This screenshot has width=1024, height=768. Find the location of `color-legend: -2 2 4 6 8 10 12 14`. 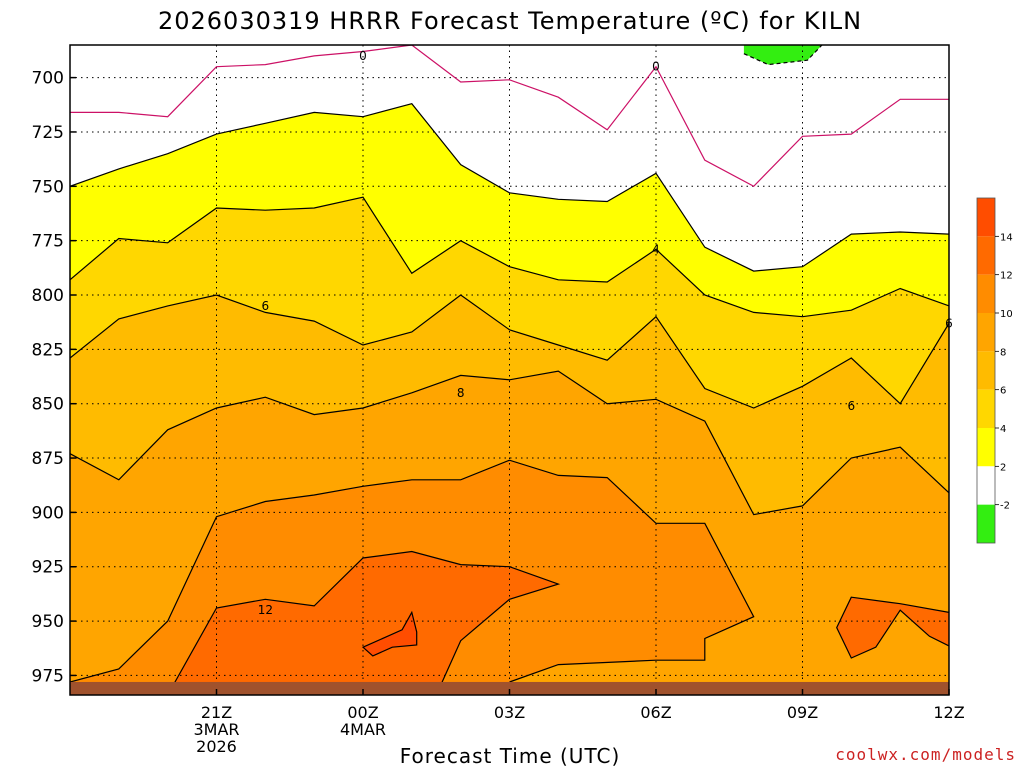

color-legend: -2 2 4 6 8 10 12 14 is located at coordinates (994, 370).